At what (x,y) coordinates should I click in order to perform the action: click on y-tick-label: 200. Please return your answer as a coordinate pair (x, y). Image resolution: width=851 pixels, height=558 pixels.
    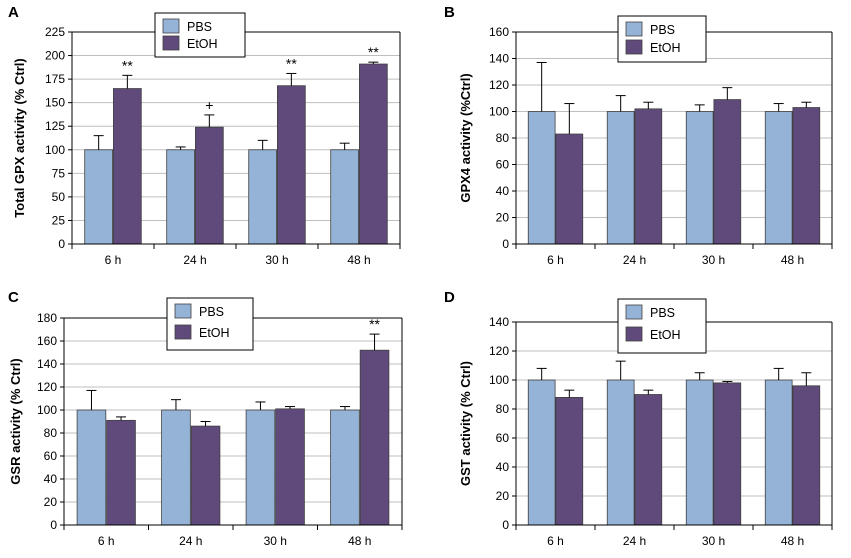
    Looking at the image, I should click on (55, 56).